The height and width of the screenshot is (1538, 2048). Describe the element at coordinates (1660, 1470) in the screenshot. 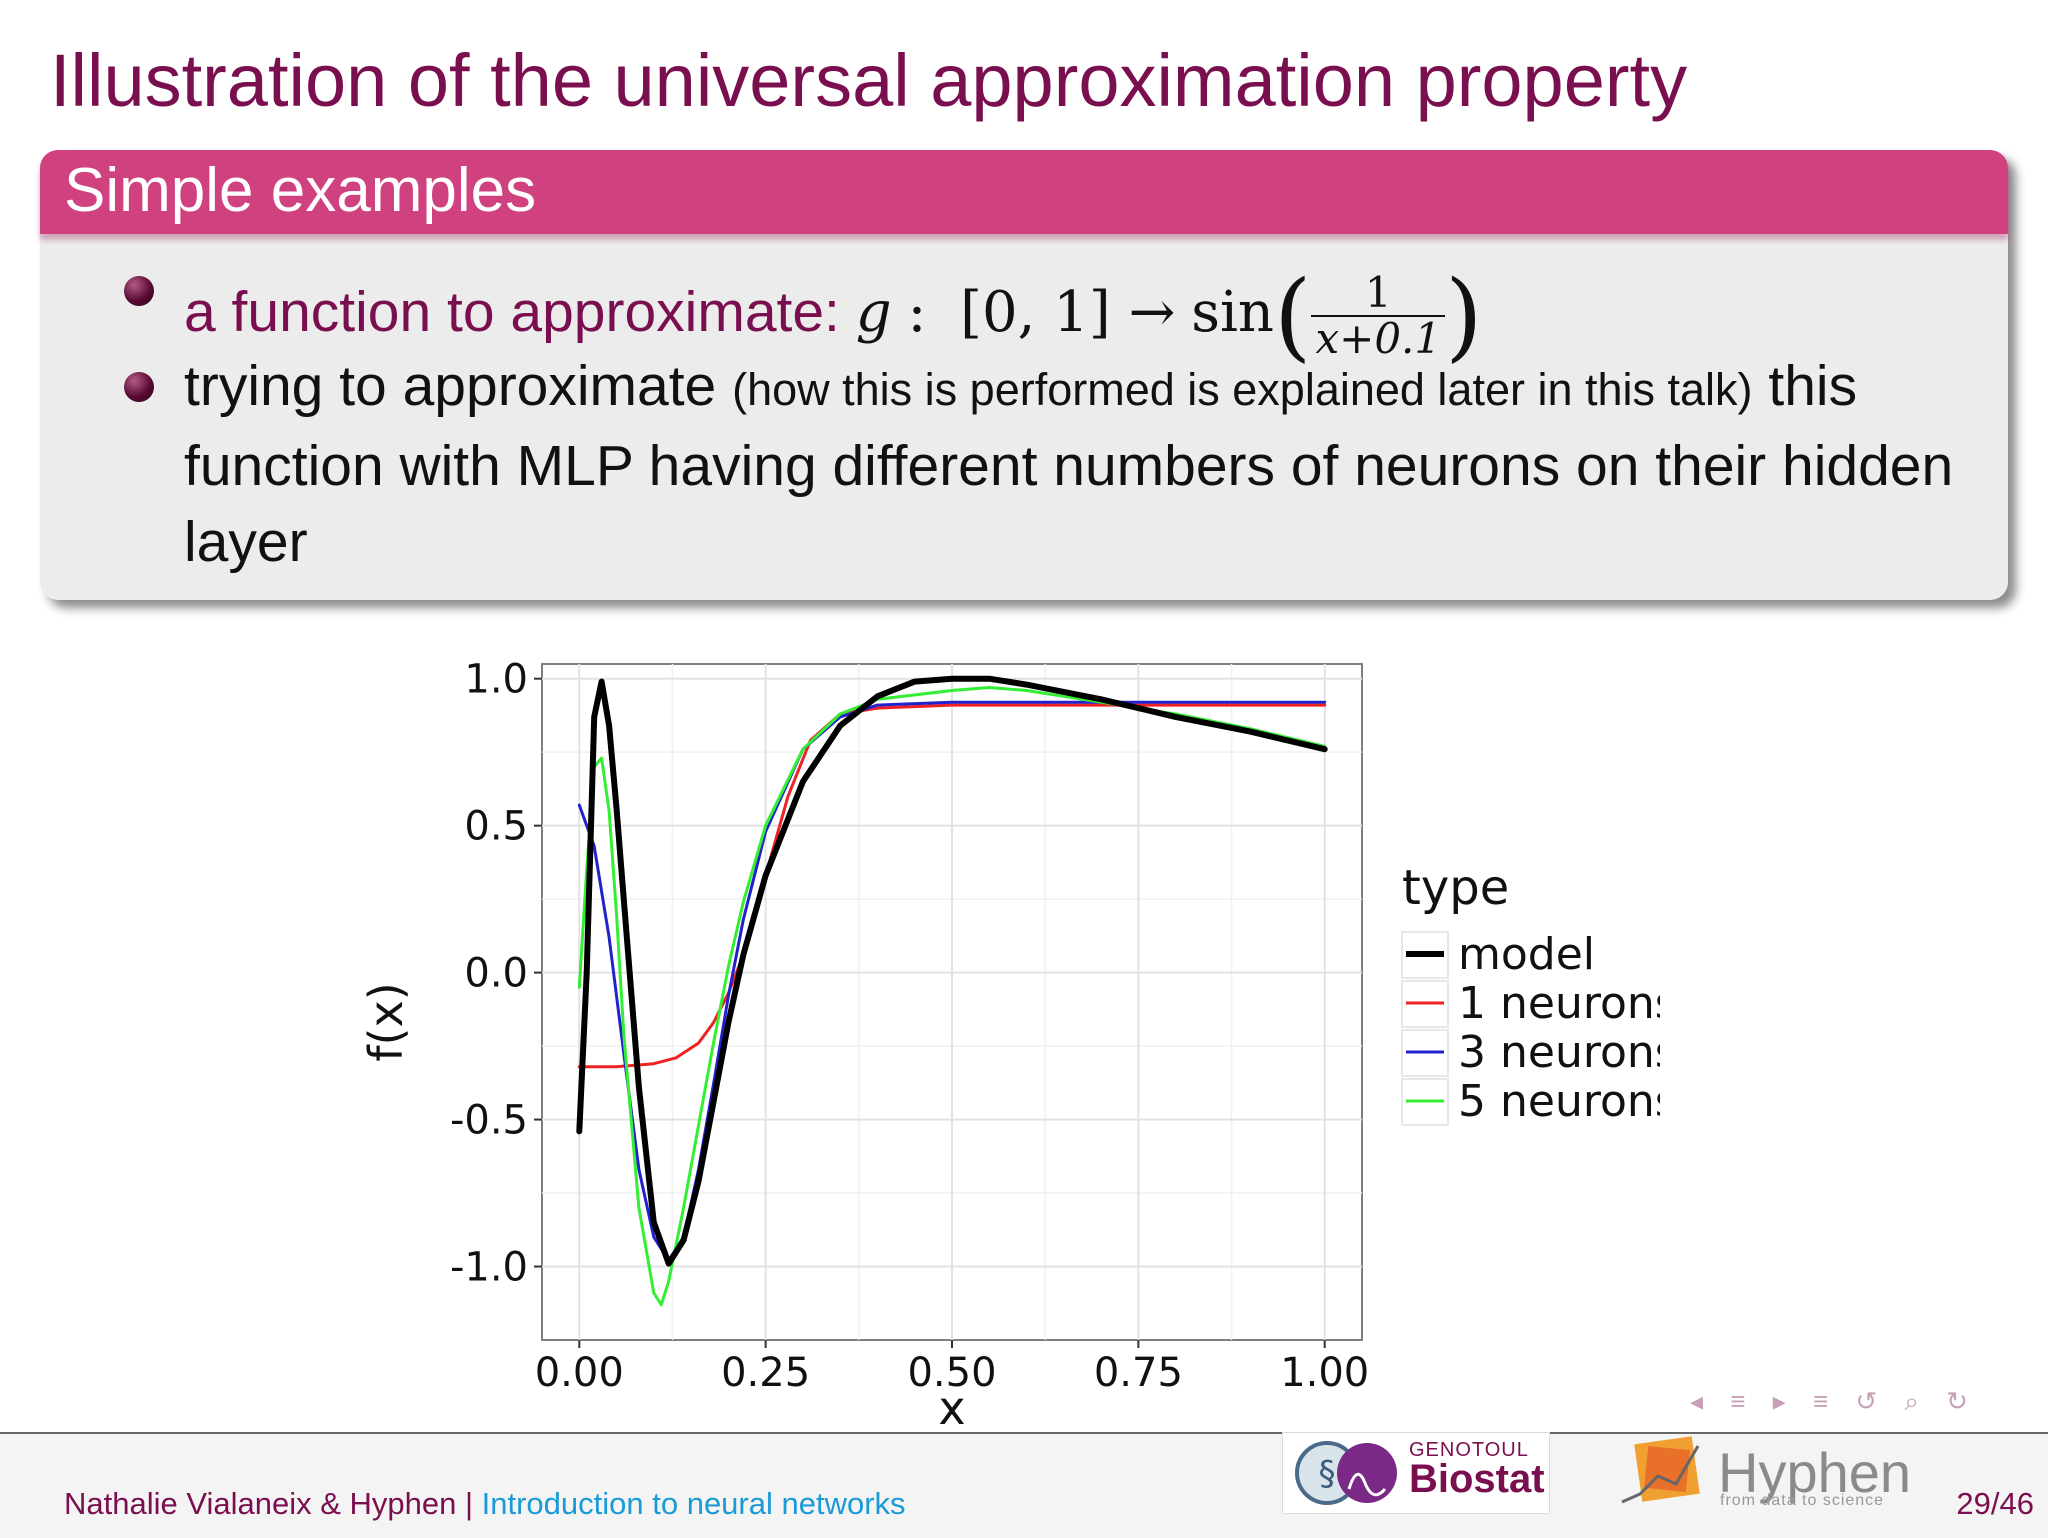

I see `hyphen-logo-icon` at that location.